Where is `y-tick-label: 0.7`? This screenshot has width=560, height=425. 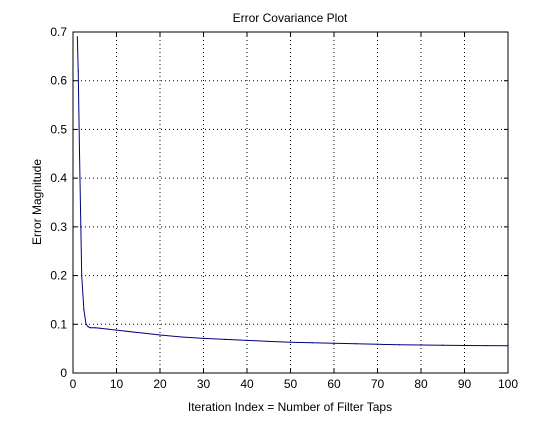
y-tick-label: 0.7 is located at coordinates (58, 32).